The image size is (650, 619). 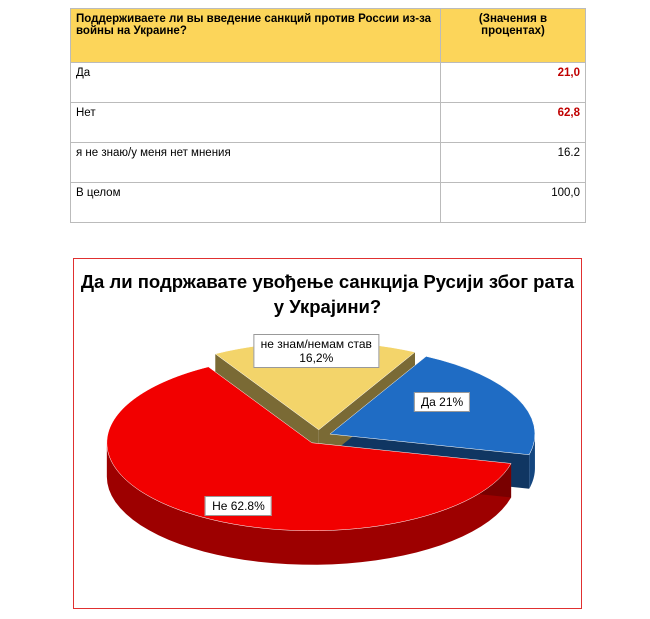 I want to click on data-label: не знам/немам став 16,2%, so click(x=316, y=350).